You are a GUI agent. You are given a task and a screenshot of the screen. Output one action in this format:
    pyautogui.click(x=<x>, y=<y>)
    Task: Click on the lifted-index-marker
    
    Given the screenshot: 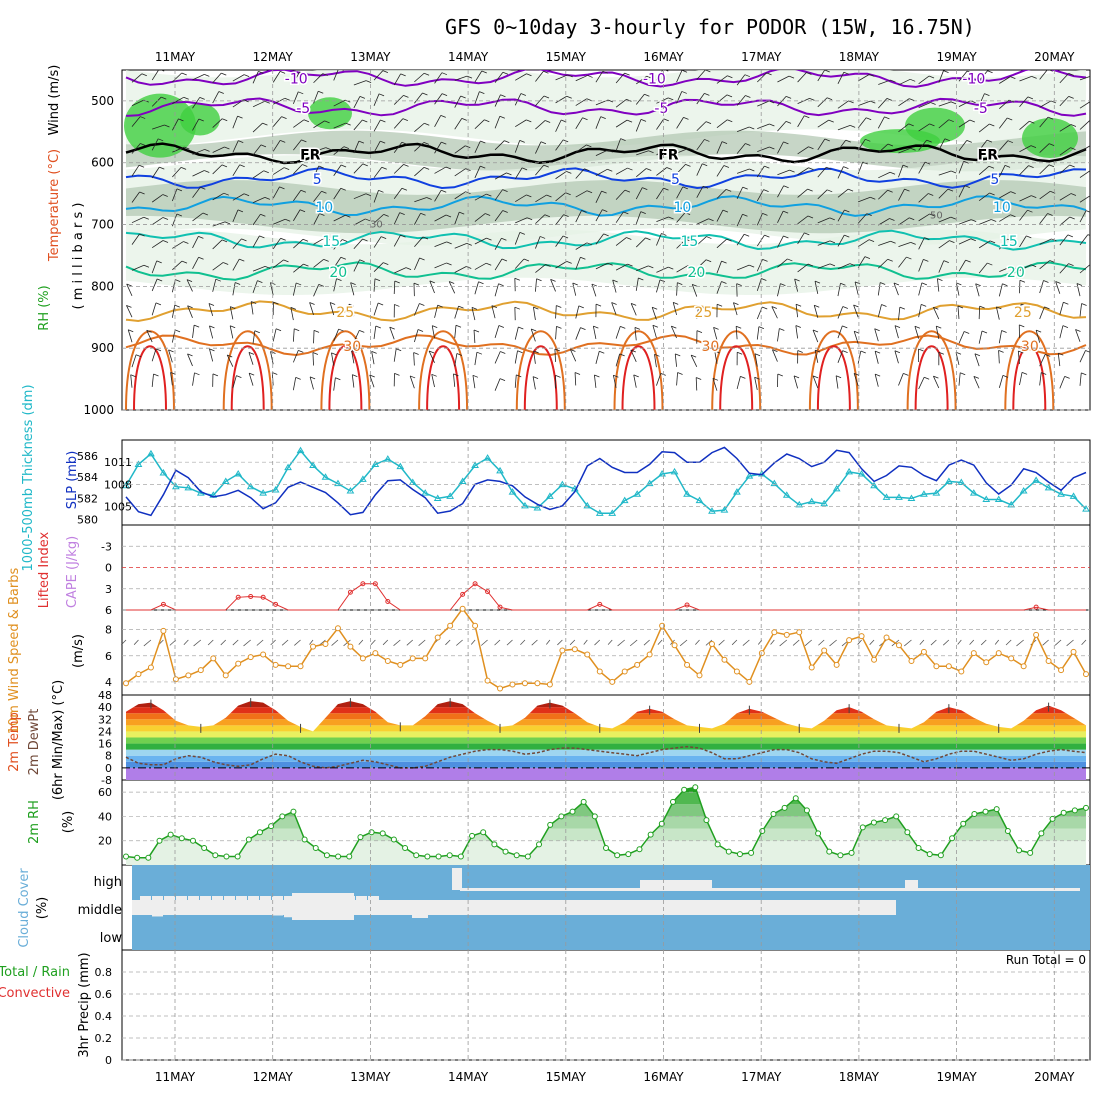 What is the action you would take?
    pyautogui.click(x=163, y=604)
    